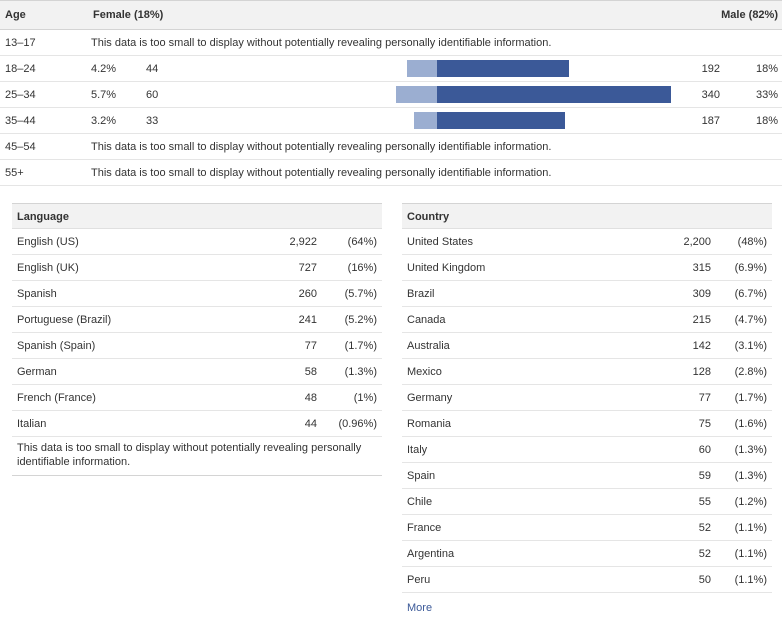 The width and height of the screenshot is (784, 619). I want to click on country-count: 2,200, so click(697, 242).